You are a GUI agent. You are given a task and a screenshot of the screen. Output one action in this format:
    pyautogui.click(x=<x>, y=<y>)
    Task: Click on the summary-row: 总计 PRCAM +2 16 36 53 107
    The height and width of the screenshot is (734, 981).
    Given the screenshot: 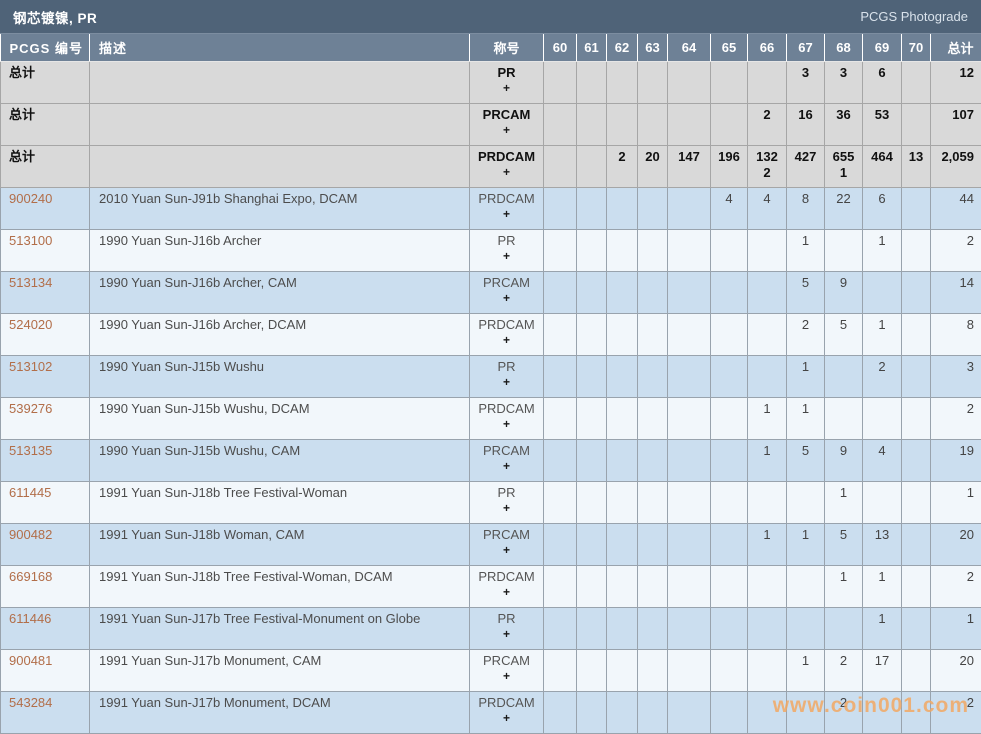 What is the action you would take?
    pyautogui.click(x=490, y=124)
    